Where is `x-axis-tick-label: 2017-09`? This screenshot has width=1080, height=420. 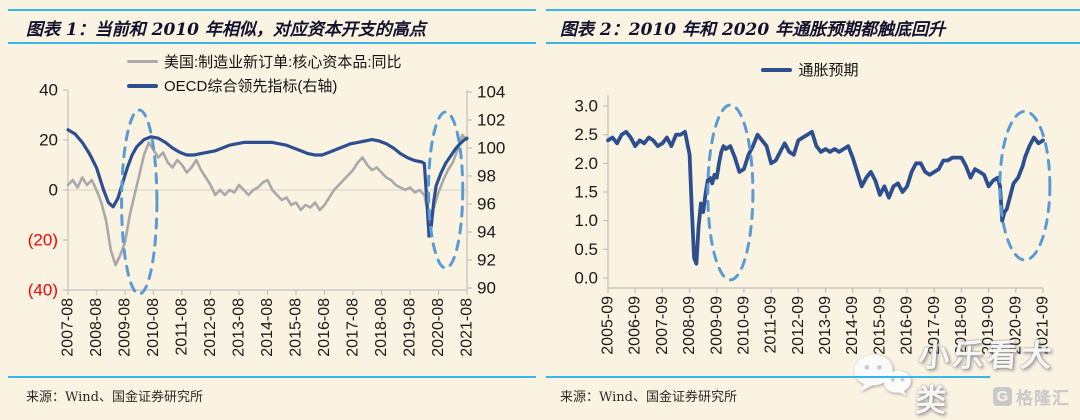 x-axis-tick-label: 2017-09 is located at coordinates (934, 325).